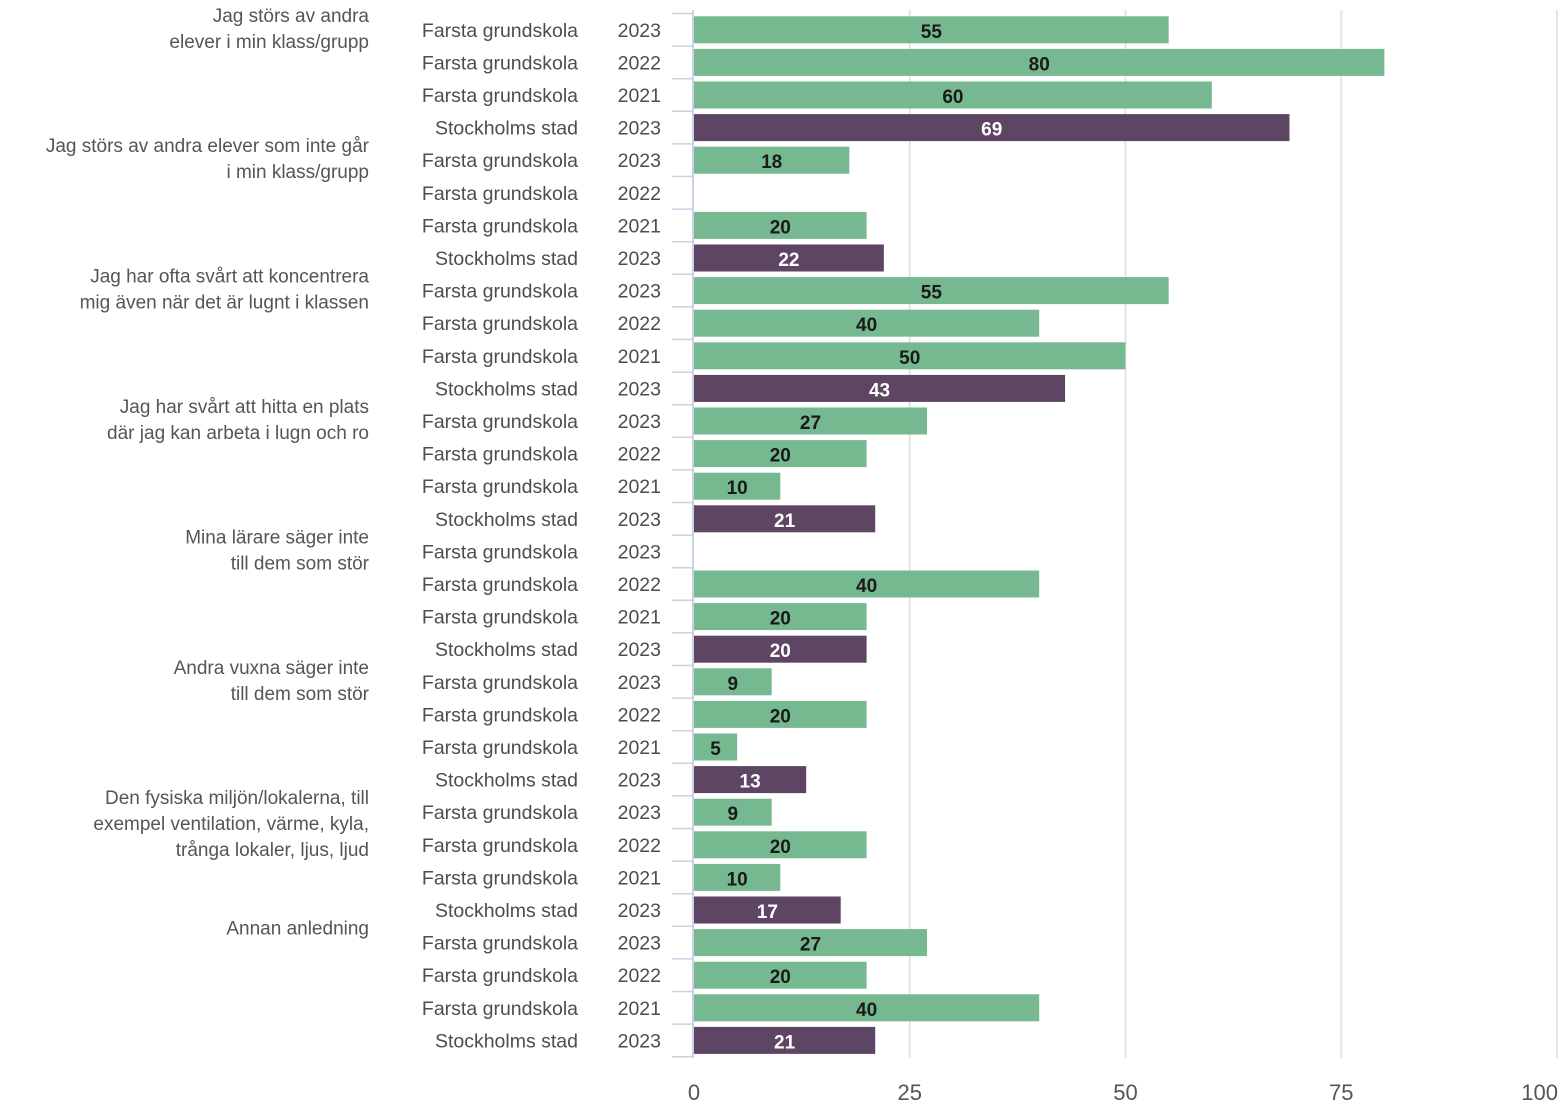 The image size is (1562, 1101). I want to click on data-label: 17, so click(767, 912).